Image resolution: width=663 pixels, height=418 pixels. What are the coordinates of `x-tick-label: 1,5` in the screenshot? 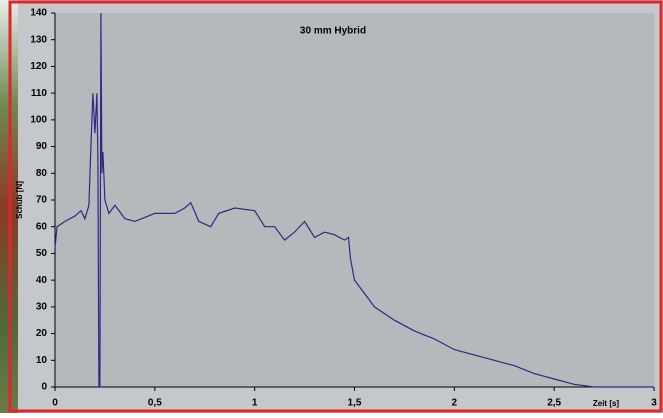 It's located at (355, 403).